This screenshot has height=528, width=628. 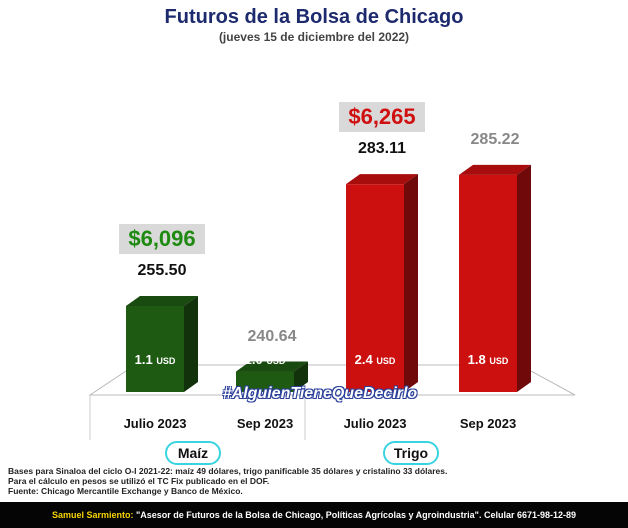 What do you see at coordinates (495, 169) in the screenshot?
I see `bar-3-top` at bounding box center [495, 169].